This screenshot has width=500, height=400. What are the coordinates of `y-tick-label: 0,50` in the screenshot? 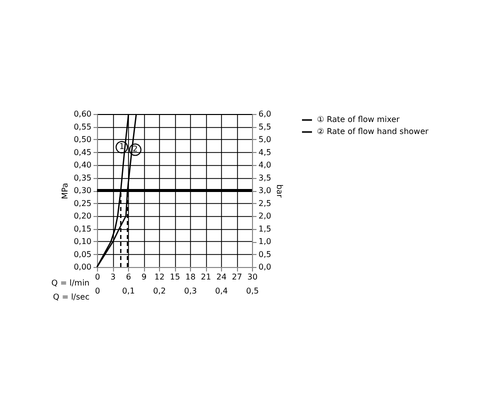 It's located at (83, 139).